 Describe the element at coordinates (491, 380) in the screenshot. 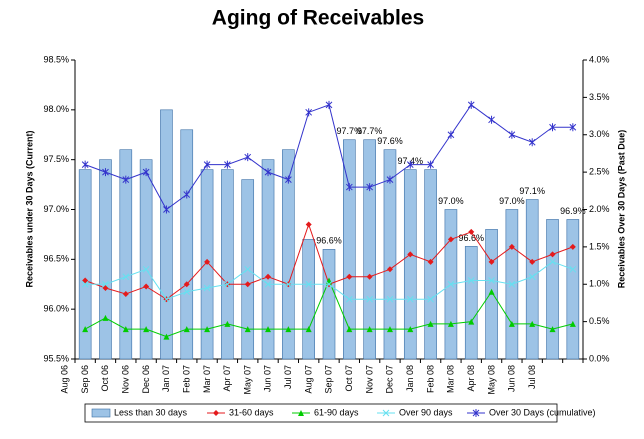

I see `x-tick-label: May 08` at that location.